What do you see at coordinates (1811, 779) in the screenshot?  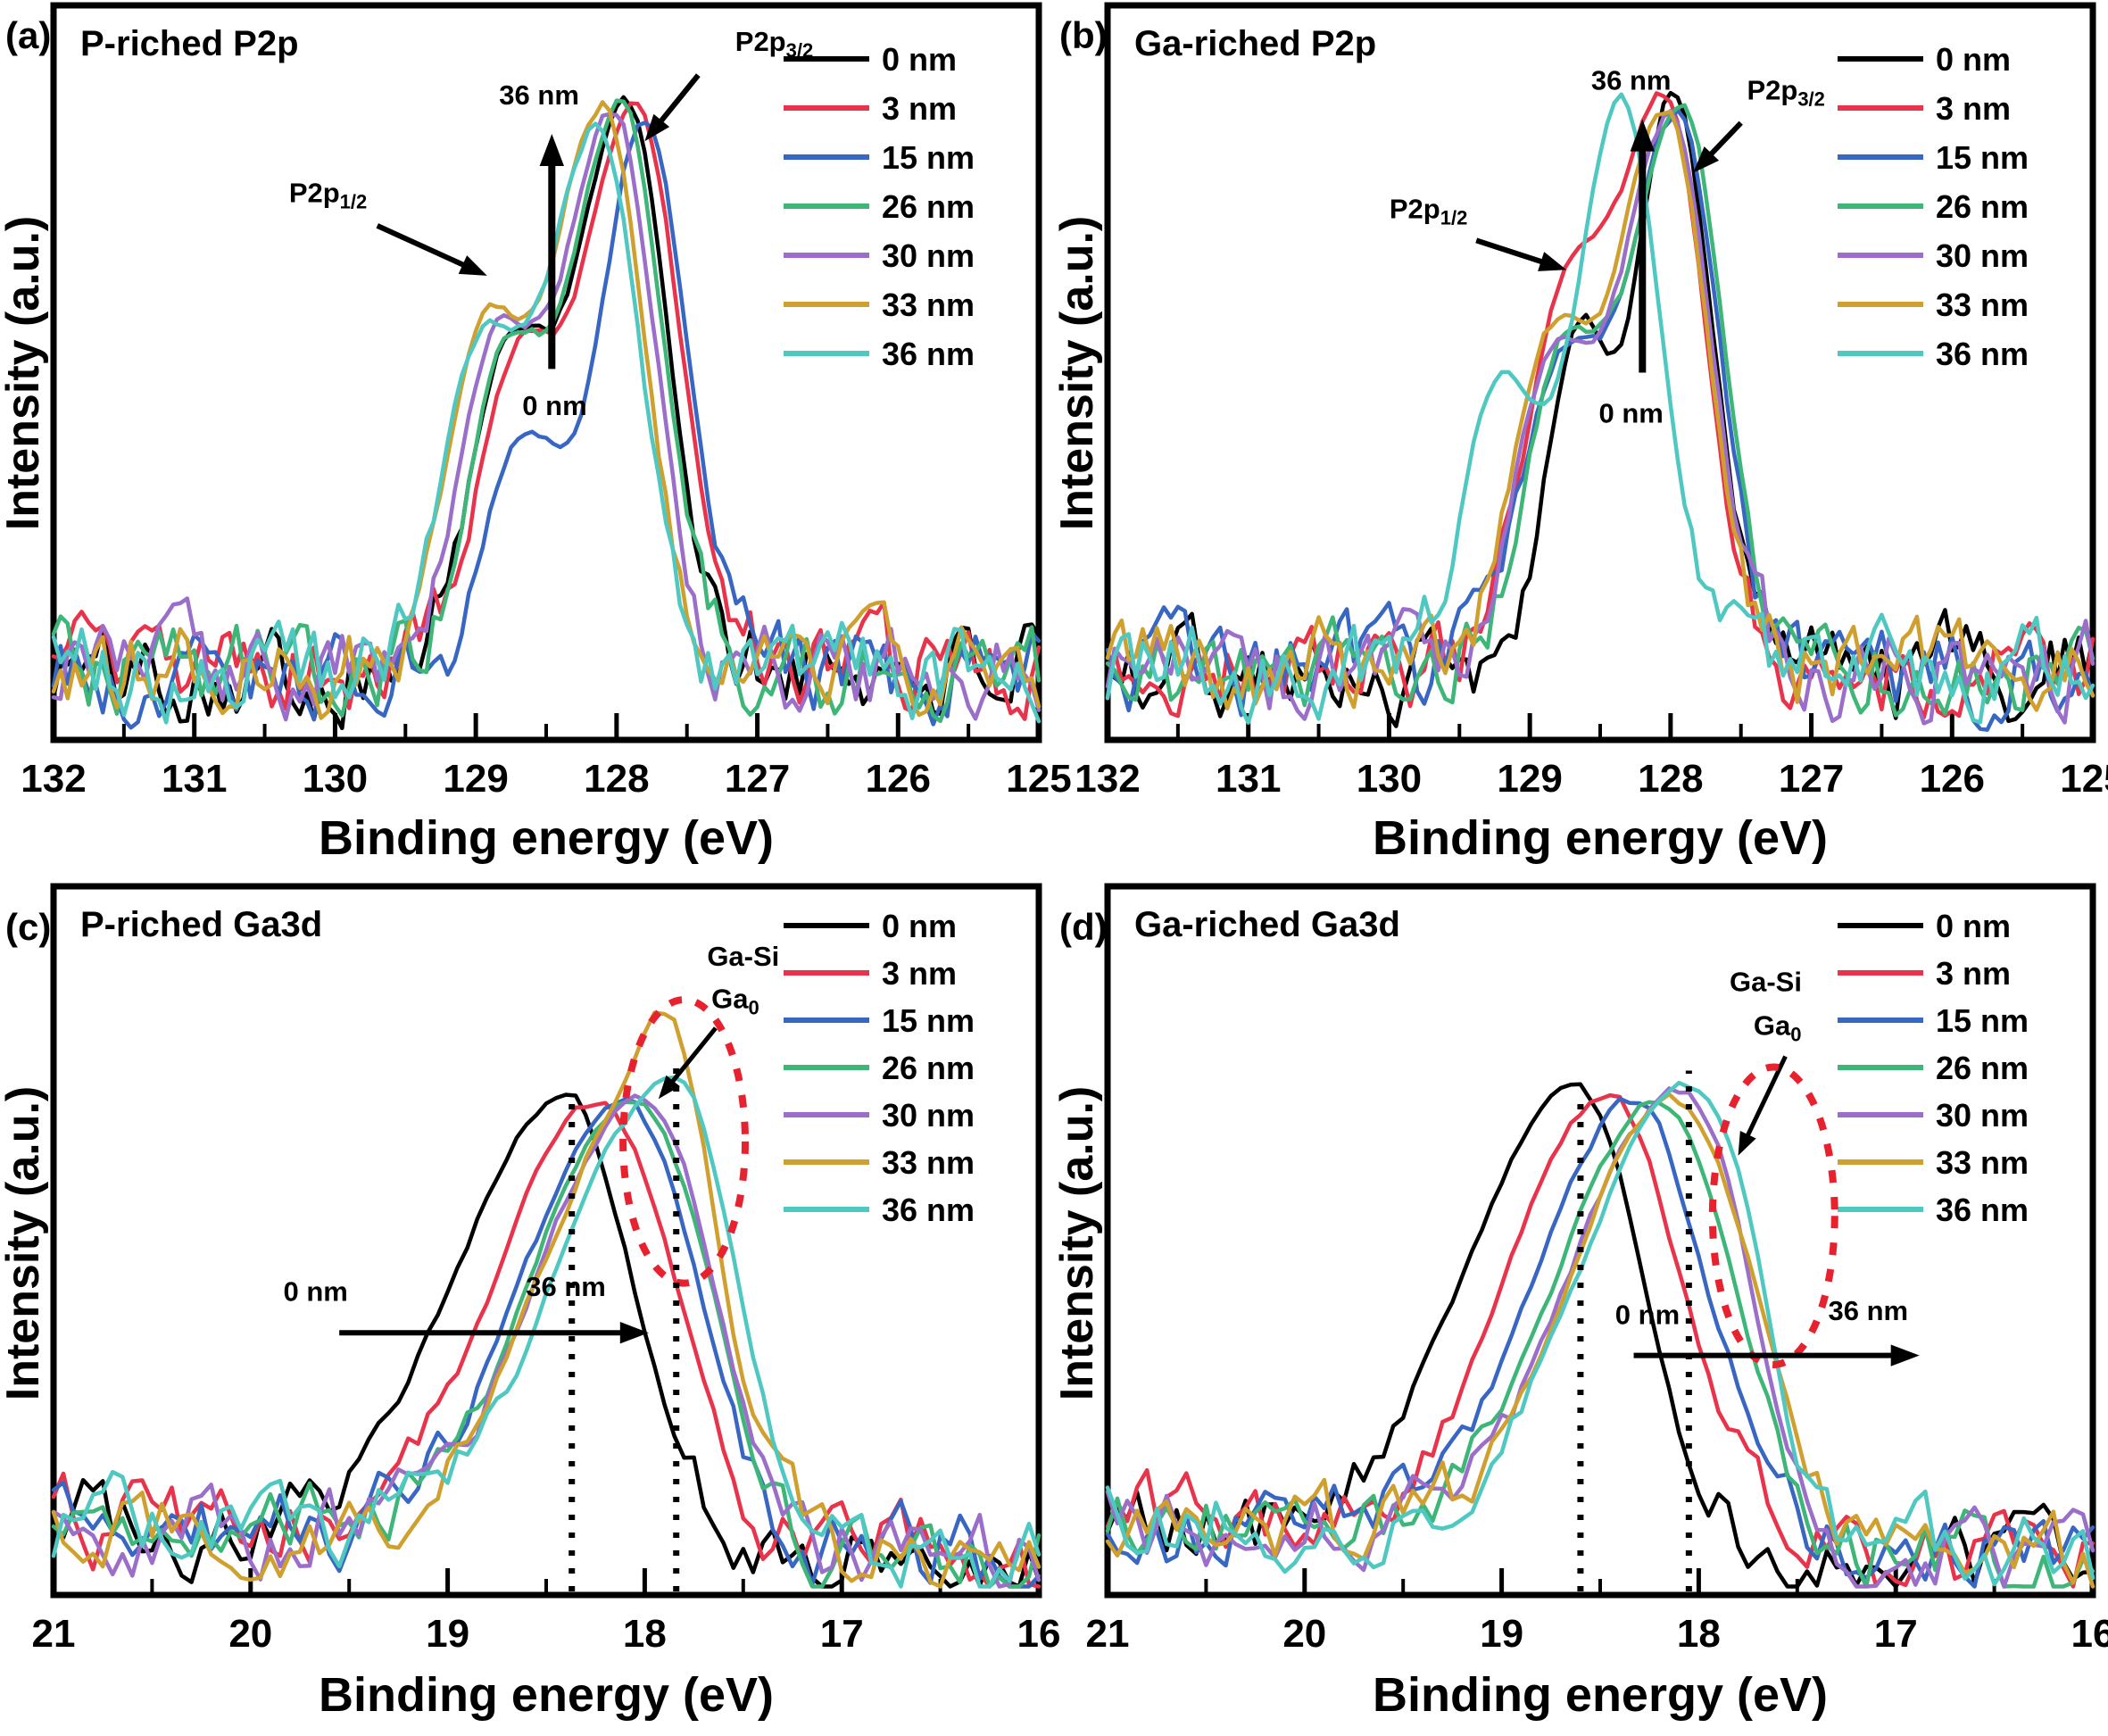 I see `x-tick-label: 127` at bounding box center [1811, 779].